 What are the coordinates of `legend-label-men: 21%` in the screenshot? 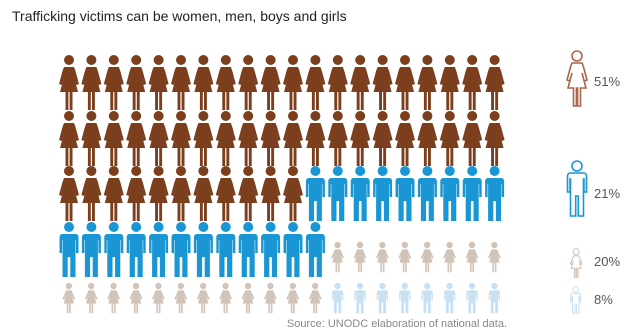 It's located at (607, 193).